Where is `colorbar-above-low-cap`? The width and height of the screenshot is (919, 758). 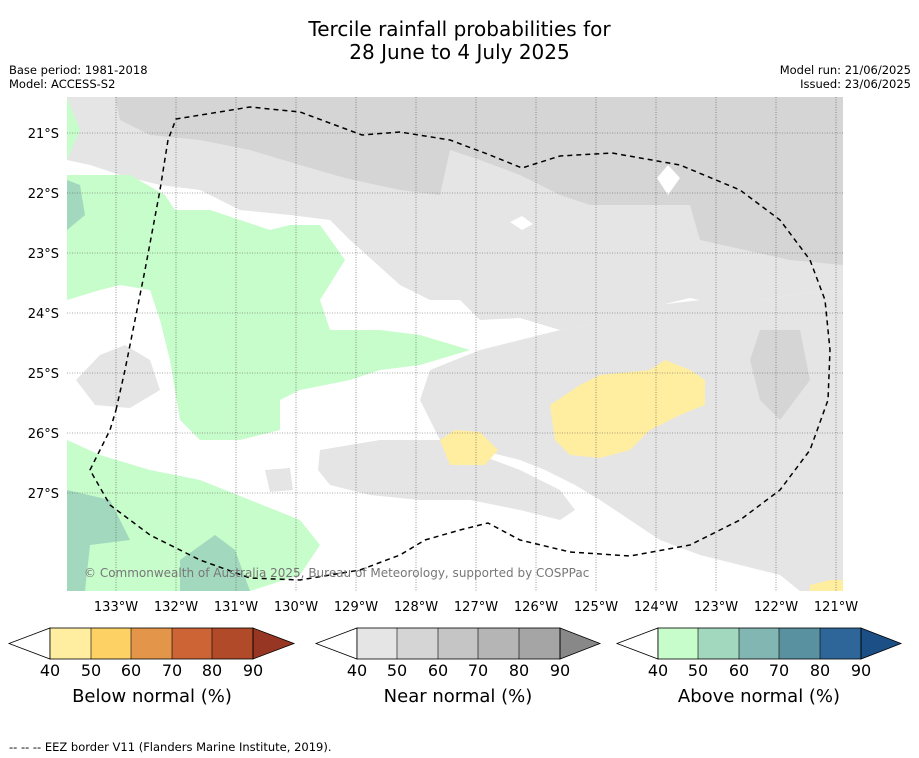
colorbar-above-low-cap is located at coordinates (637, 643).